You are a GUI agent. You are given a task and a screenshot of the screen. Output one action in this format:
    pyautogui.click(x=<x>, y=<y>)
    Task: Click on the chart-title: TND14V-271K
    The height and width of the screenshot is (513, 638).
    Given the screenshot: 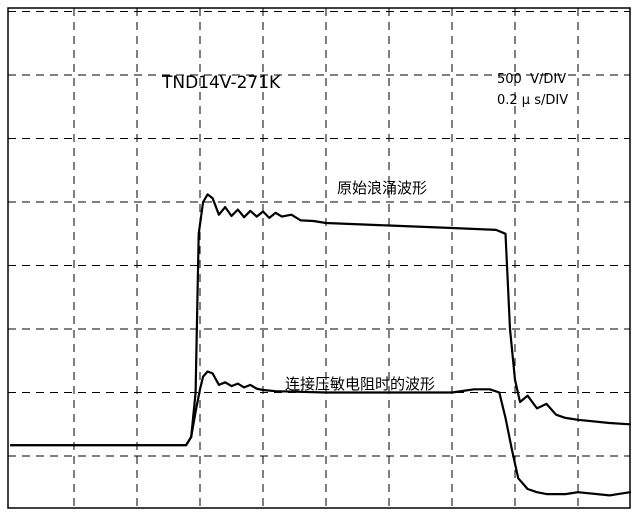 What is the action you would take?
    pyautogui.click(x=221, y=83)
    